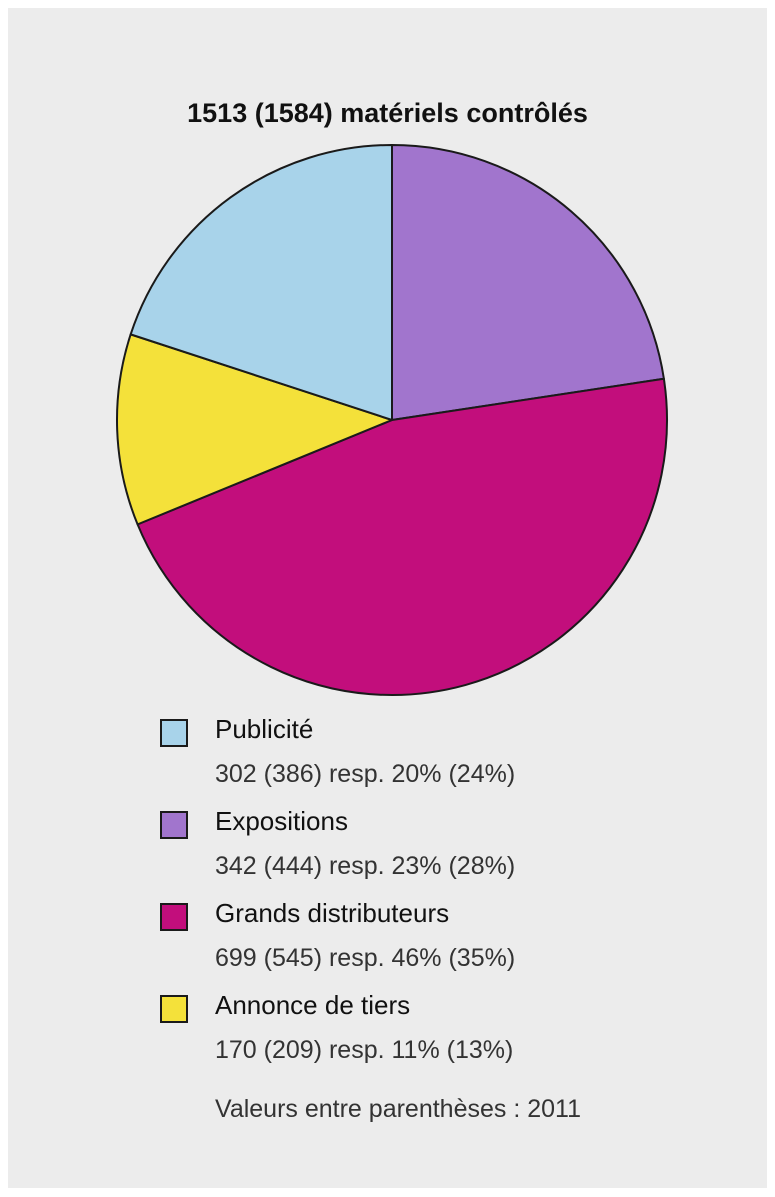  Describe the element at coordinates (264, 729) in the screenshot. I see `legend-label-publicite: Publicité` at that location.